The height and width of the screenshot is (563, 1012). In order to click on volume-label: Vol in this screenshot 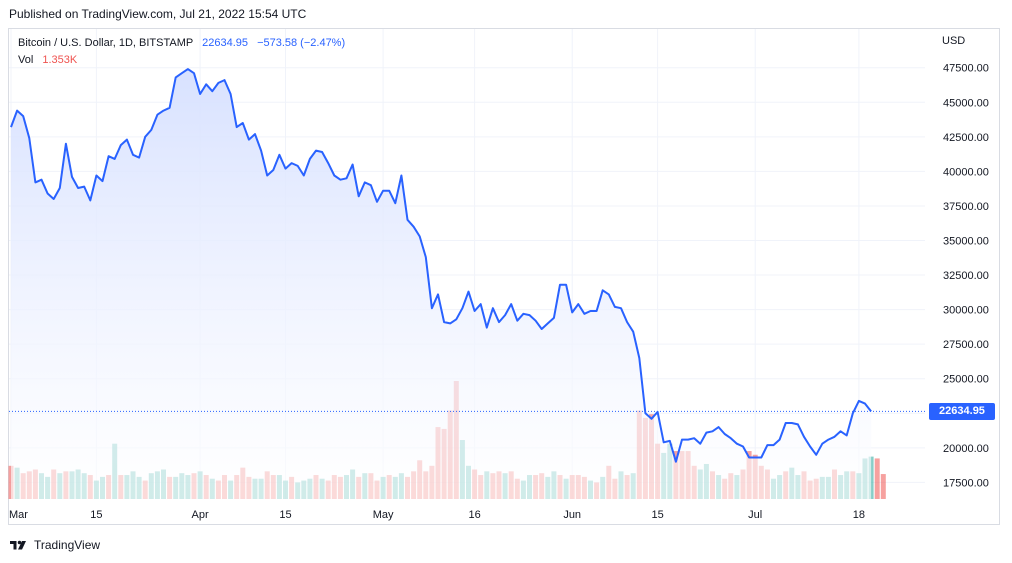, I will do `click(26, 60)`.